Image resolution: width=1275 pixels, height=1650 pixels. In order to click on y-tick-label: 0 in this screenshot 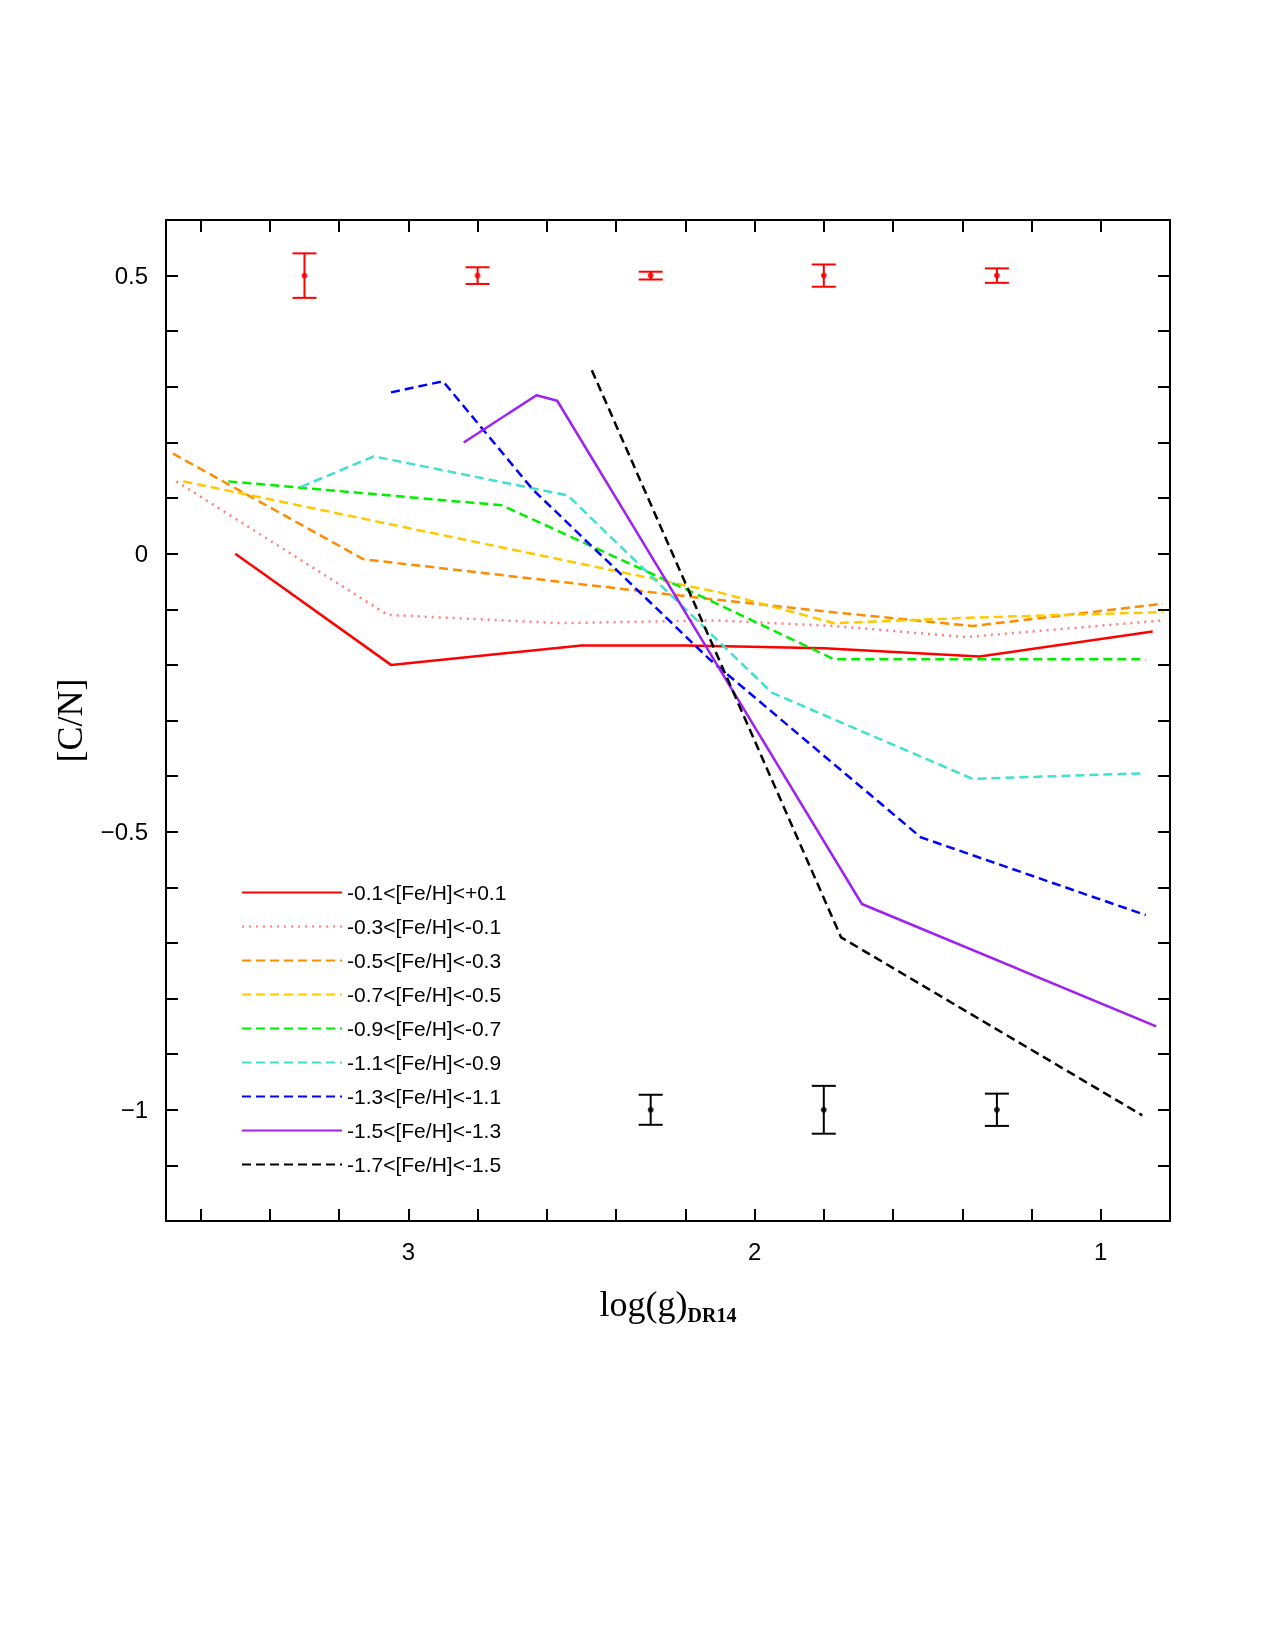, I will do `click(141, 554)`.